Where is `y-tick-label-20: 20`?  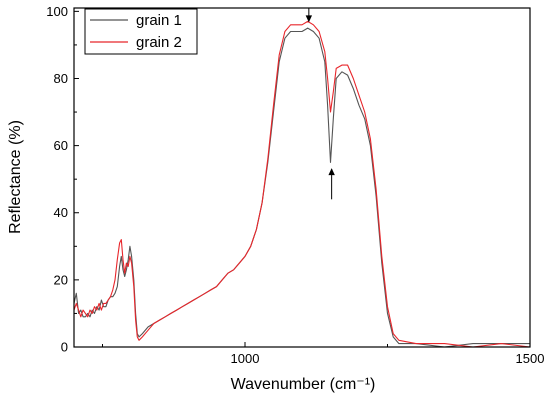 y-tick-label-20: 20 is located at coordinates (61, 279).